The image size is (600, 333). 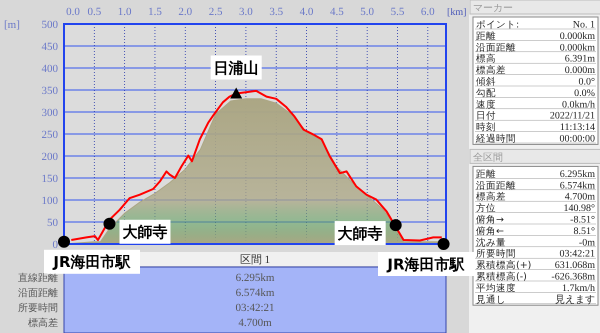 What do you see at coordinates (38, 278) in the screenshot?
I see `text: 直線距離` at bounding box center [38, 278].